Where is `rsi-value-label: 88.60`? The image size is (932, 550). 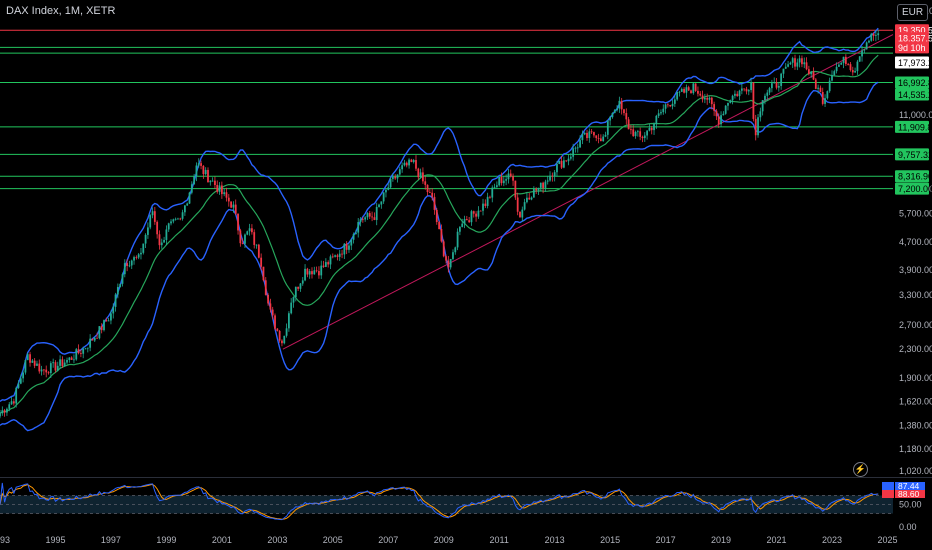
rsi-value-label: 88.60 is located at coordinates (903, 494).